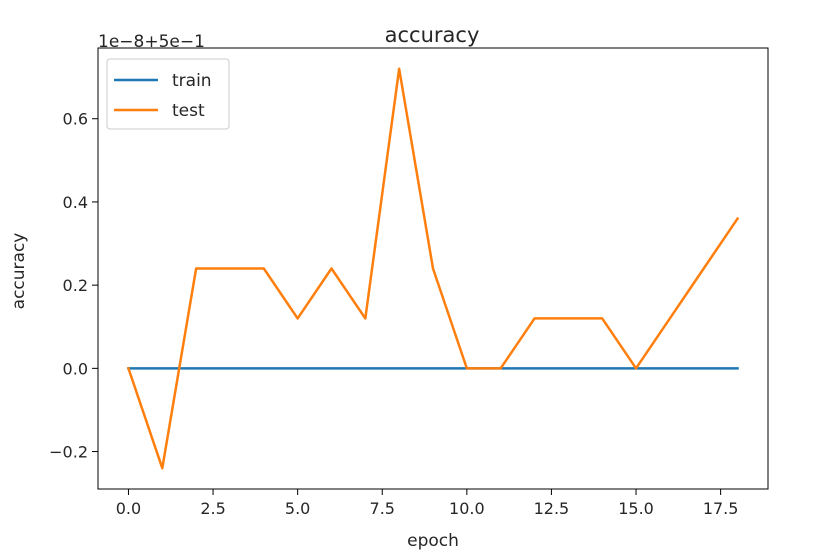 The width and height of the screenshot is (816, 558). Describe the element at coordinates (636, 508) in the screenshot. I see `x-tick-label: 15.0` at that location.